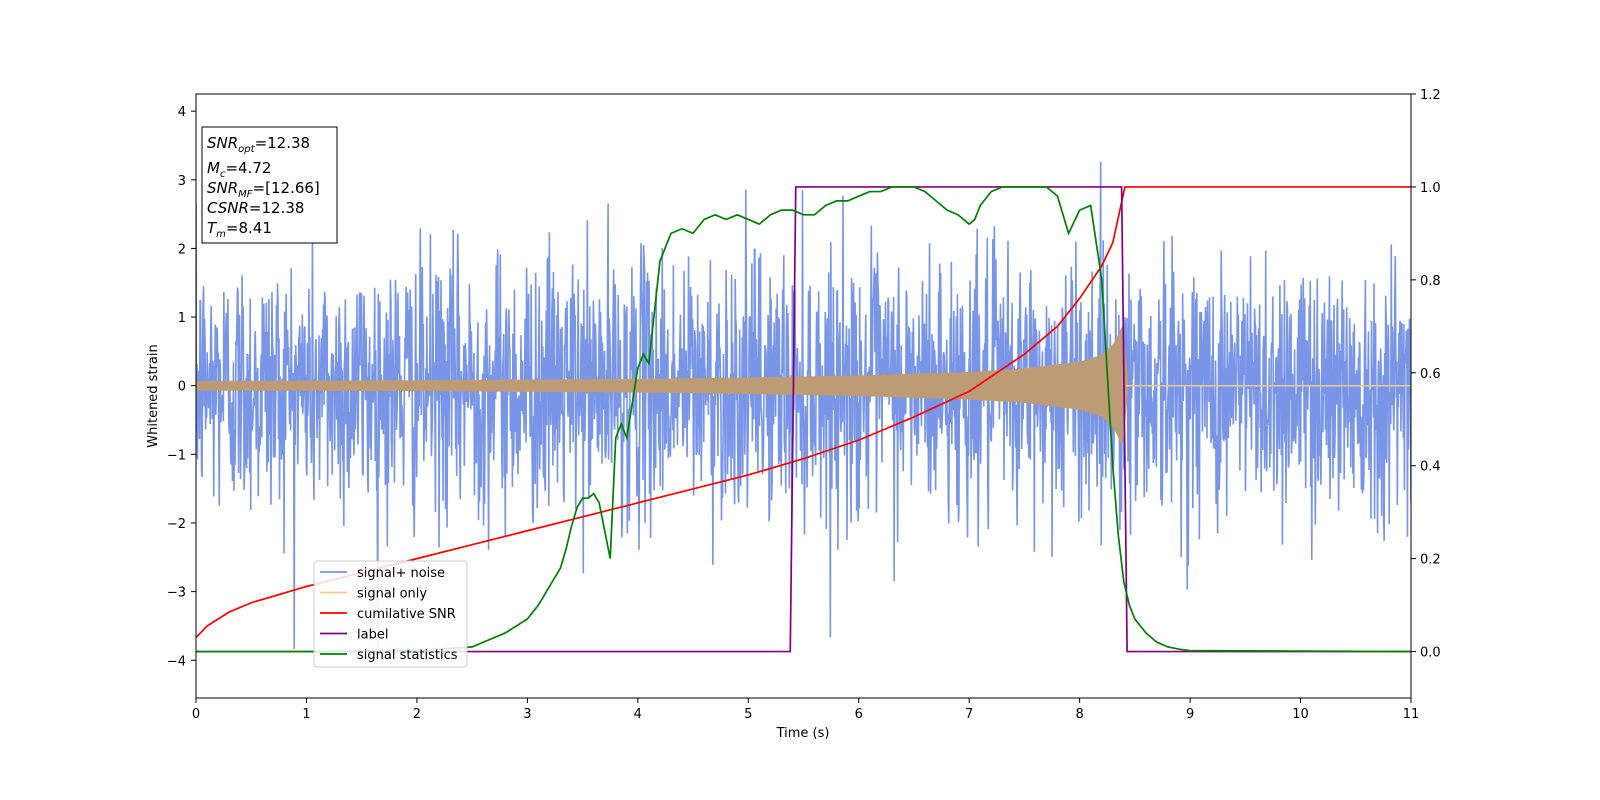 Image resolution: width=1600 pixels, height=800 pixels. What do you see at coordinates (803, 385) in the screenshot?
I see `series-signal-only-band` at bounding box center [803, 385].